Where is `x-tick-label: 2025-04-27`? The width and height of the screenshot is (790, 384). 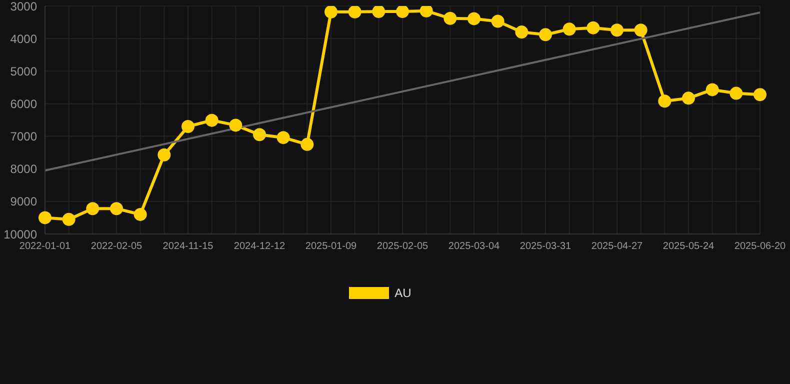 x-tick-label: 2025-04-27 is located at coordinates (617, 246).